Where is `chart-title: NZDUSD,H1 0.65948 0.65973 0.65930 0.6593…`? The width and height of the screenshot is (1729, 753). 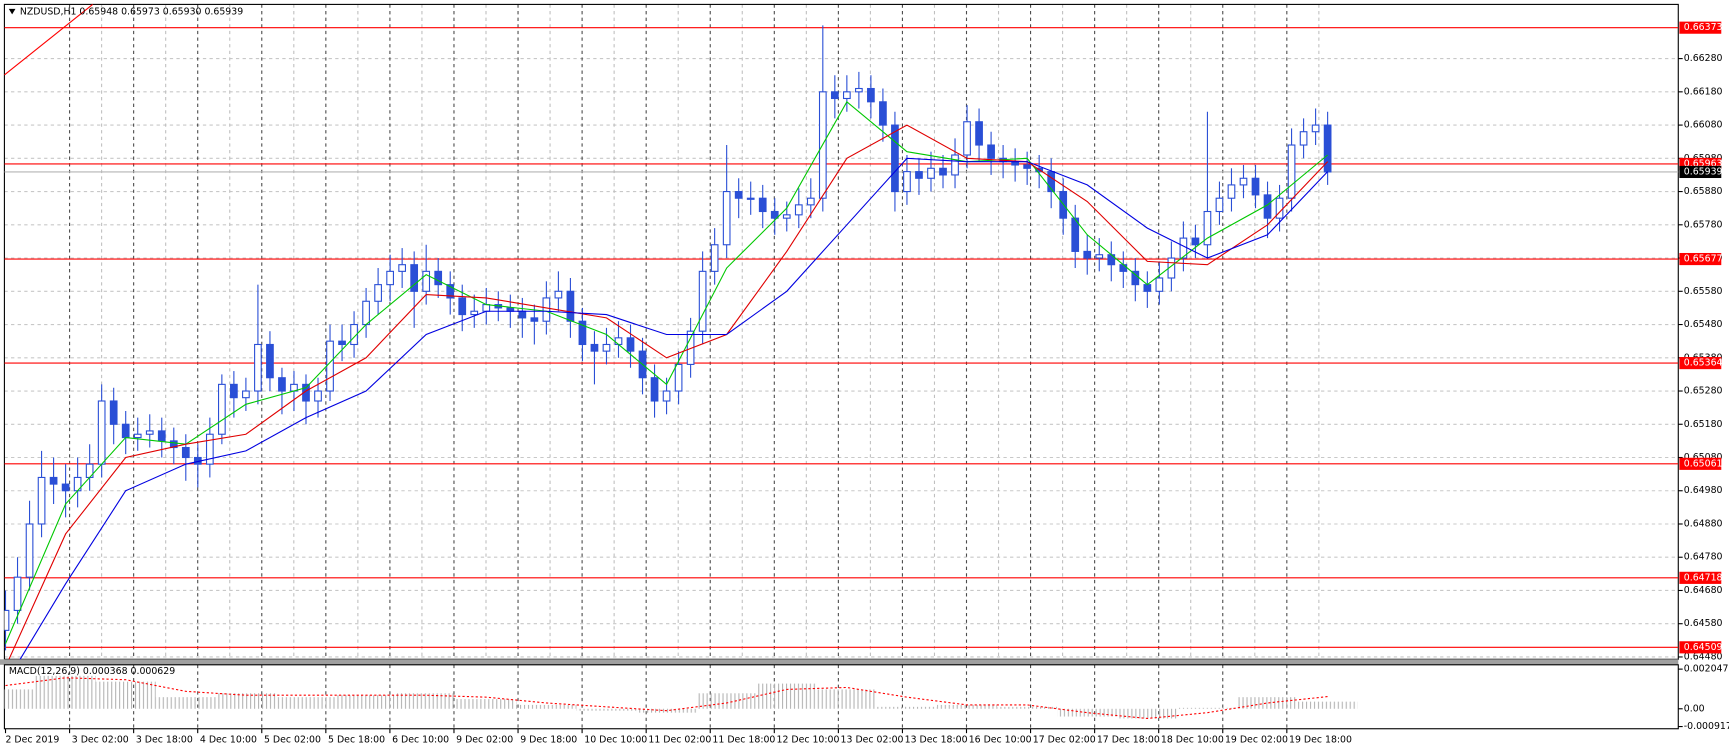
chart-title: NZDUSD,H1 0.65948 0.65973 0.65930 0.6593… is located at coordinates (131, 12).